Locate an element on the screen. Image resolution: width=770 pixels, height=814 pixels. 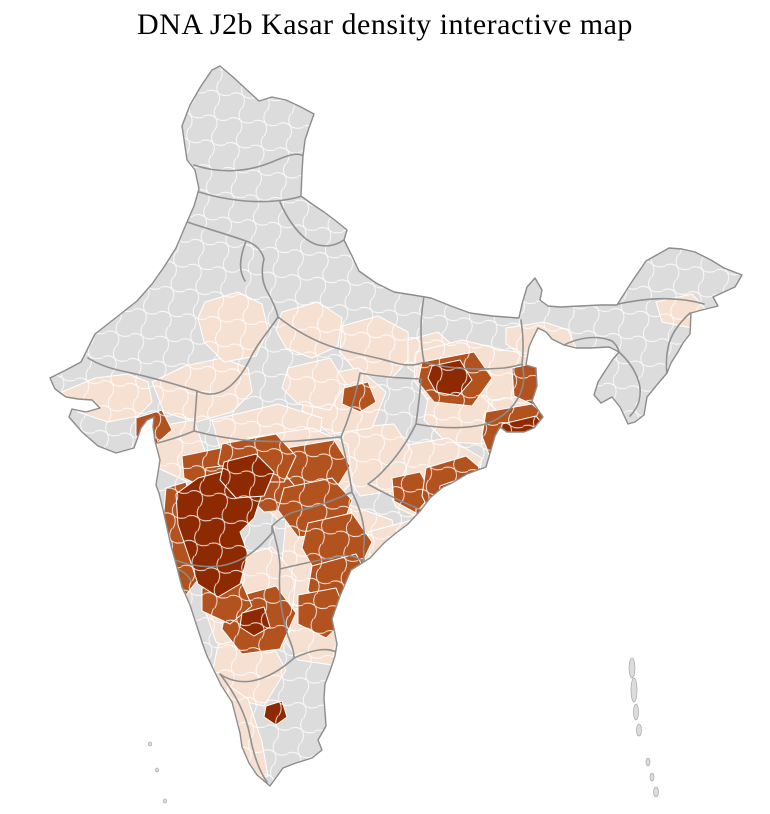
islands-group is located at coordinates (403, 730).